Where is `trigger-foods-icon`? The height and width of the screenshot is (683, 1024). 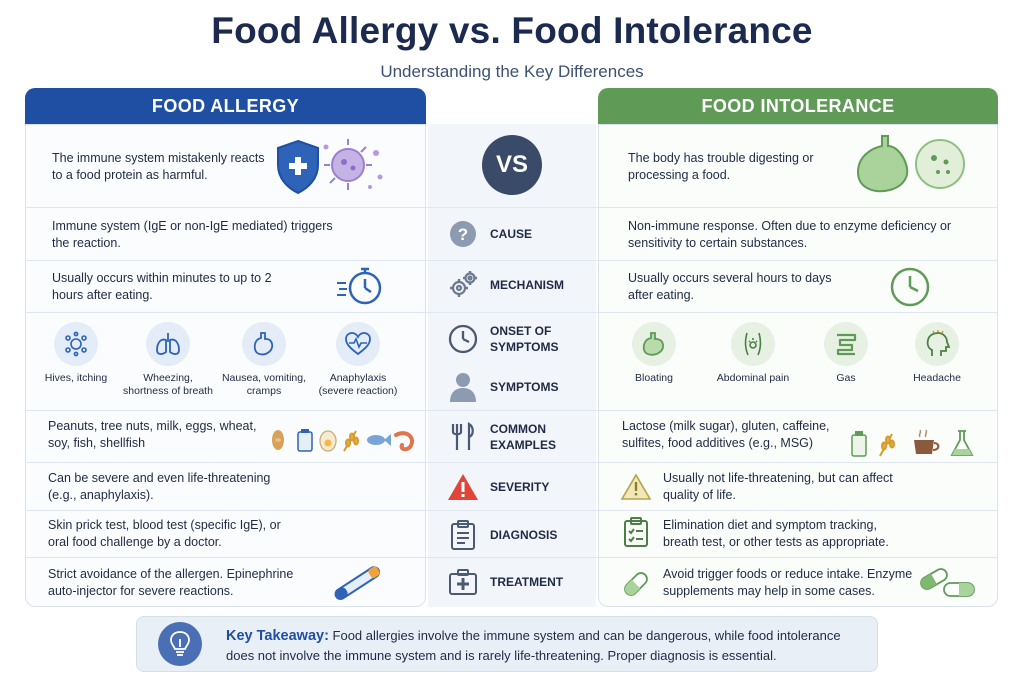
trigger-foods-icon is located at coordinates (915, 443).